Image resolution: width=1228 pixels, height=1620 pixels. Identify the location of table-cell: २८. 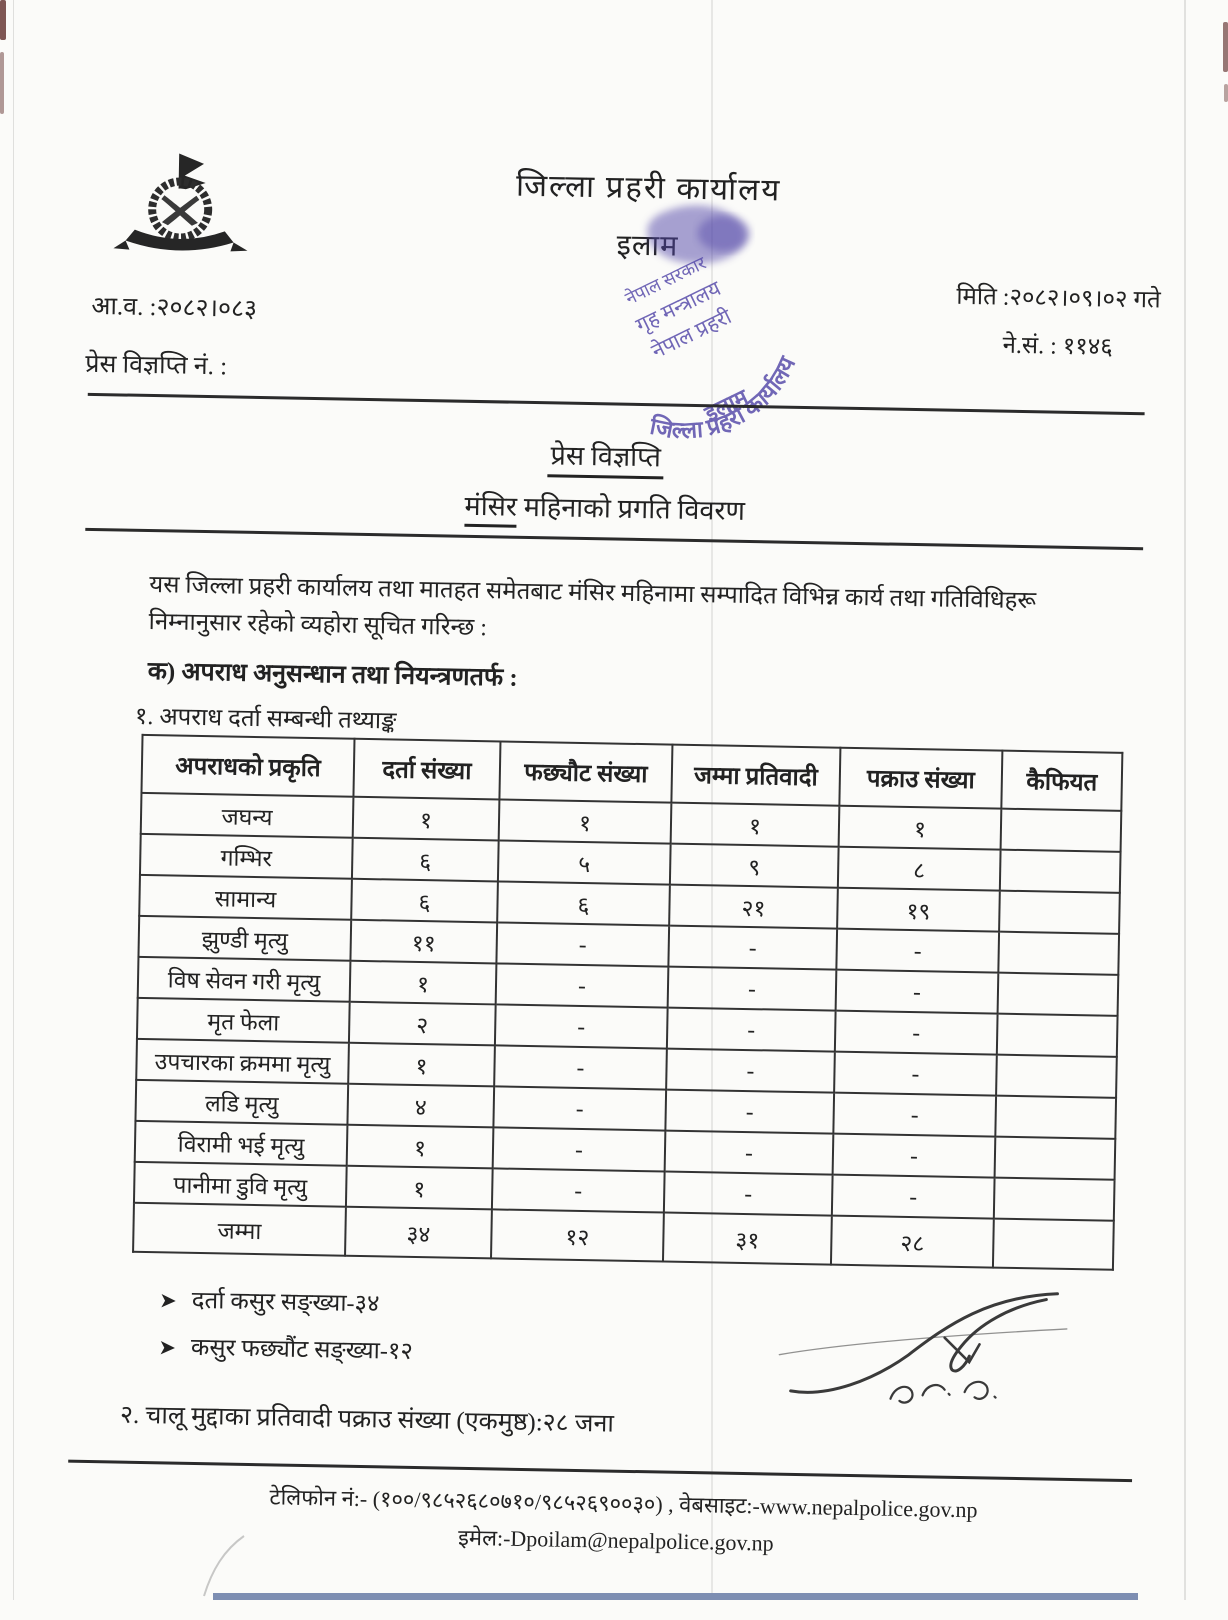
(912, 1241).